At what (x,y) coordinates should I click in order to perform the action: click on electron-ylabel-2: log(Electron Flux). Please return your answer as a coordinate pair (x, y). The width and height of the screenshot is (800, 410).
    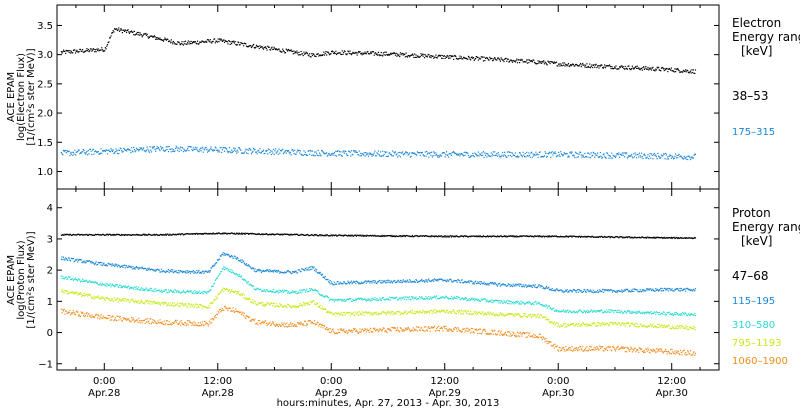
    Looking at the image, I should click on (21, 97).